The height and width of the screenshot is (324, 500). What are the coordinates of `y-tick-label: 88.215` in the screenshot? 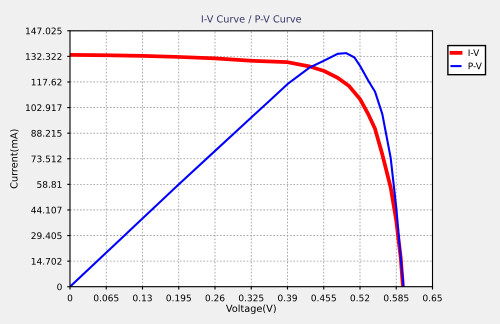 It's located at (46, 133).